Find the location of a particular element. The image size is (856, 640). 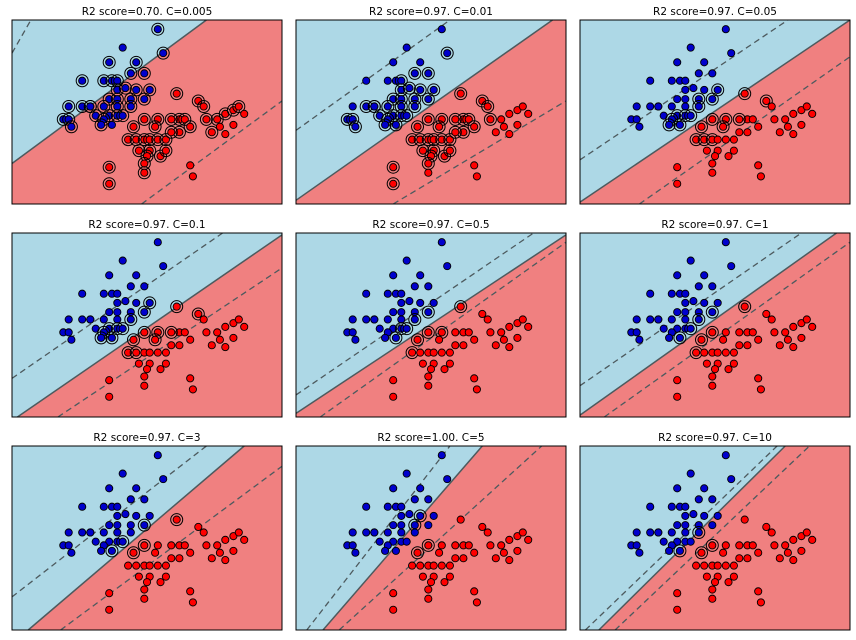

panel-title: R2 score=0.70. C=0.005 is located at coordinates (147, 12).